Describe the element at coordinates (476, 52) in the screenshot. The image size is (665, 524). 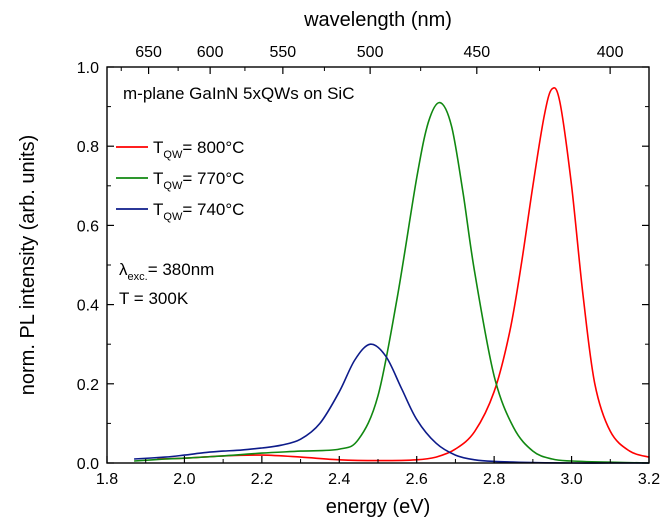
I see `top-tick-label: 450` at that location.